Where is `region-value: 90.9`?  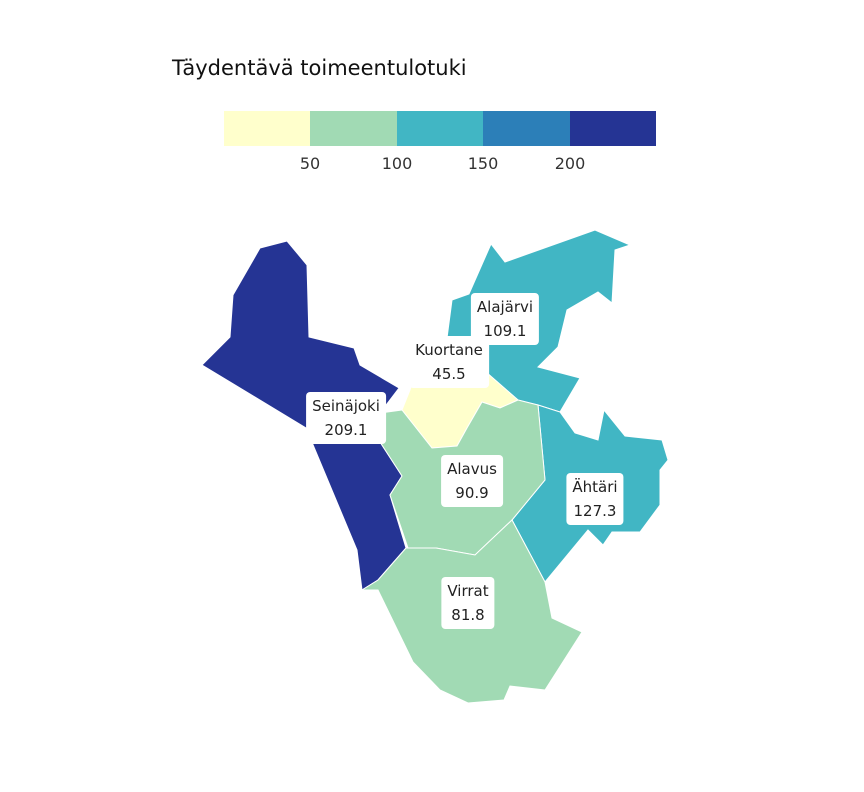
region-value: 90.9 is located at coordinates (472, 493).